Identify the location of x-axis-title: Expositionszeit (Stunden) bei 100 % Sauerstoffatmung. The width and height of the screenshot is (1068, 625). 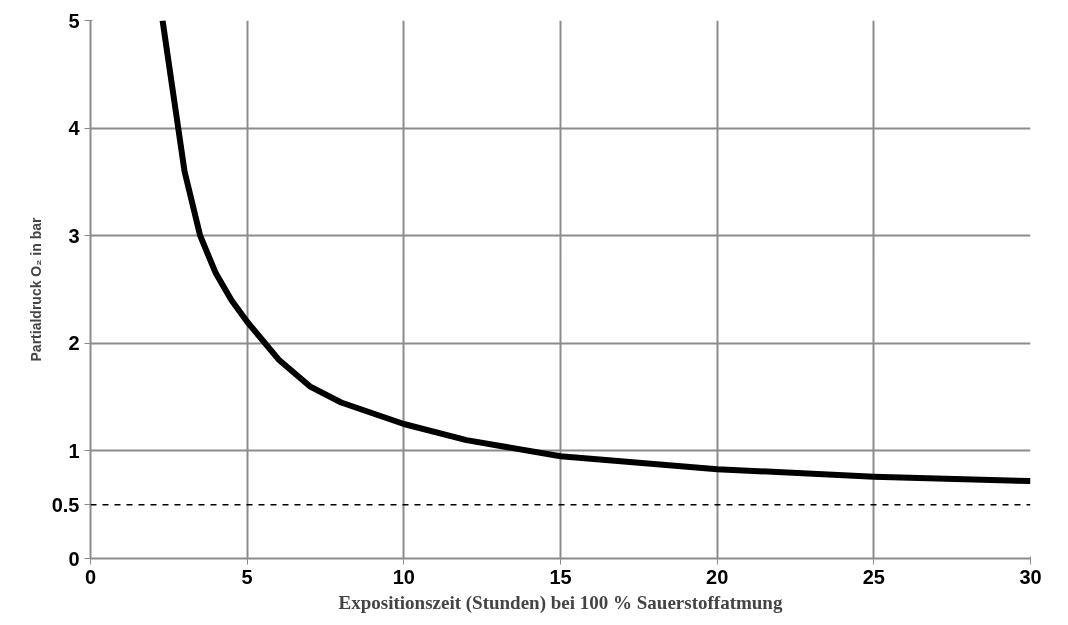
(560, 602).